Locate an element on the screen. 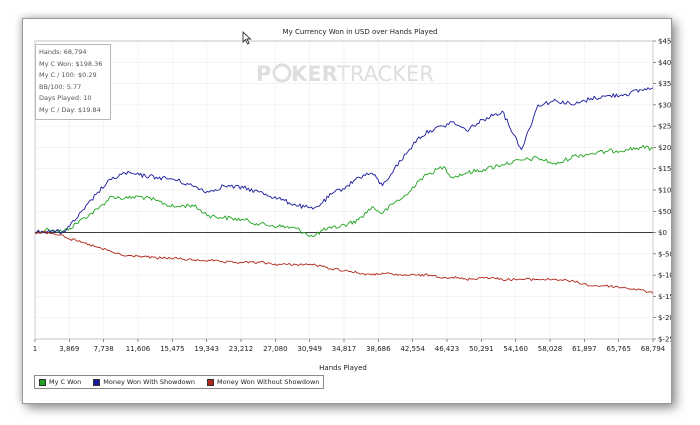 Image resolution: width=700 pixels, height=425 pixels. pokertracker-watermark: P KER TRACKER is located at coordinates (345, 74).